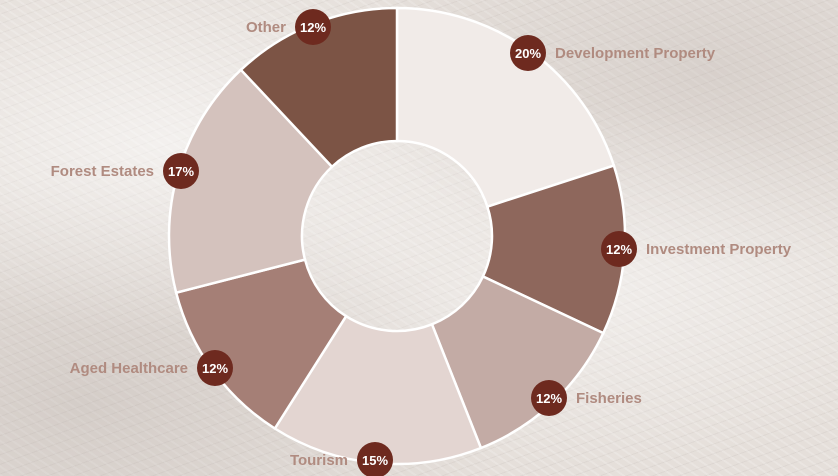 Image resolution: width=838 pixels, height=476 pixels. I want to click on label-group-development-property: 20% Development Property, so click(613, 53).